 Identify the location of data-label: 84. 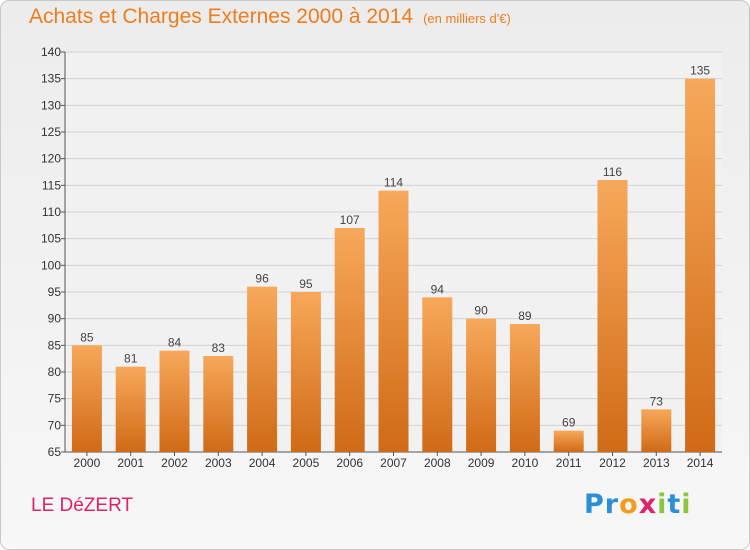
(175, 343).